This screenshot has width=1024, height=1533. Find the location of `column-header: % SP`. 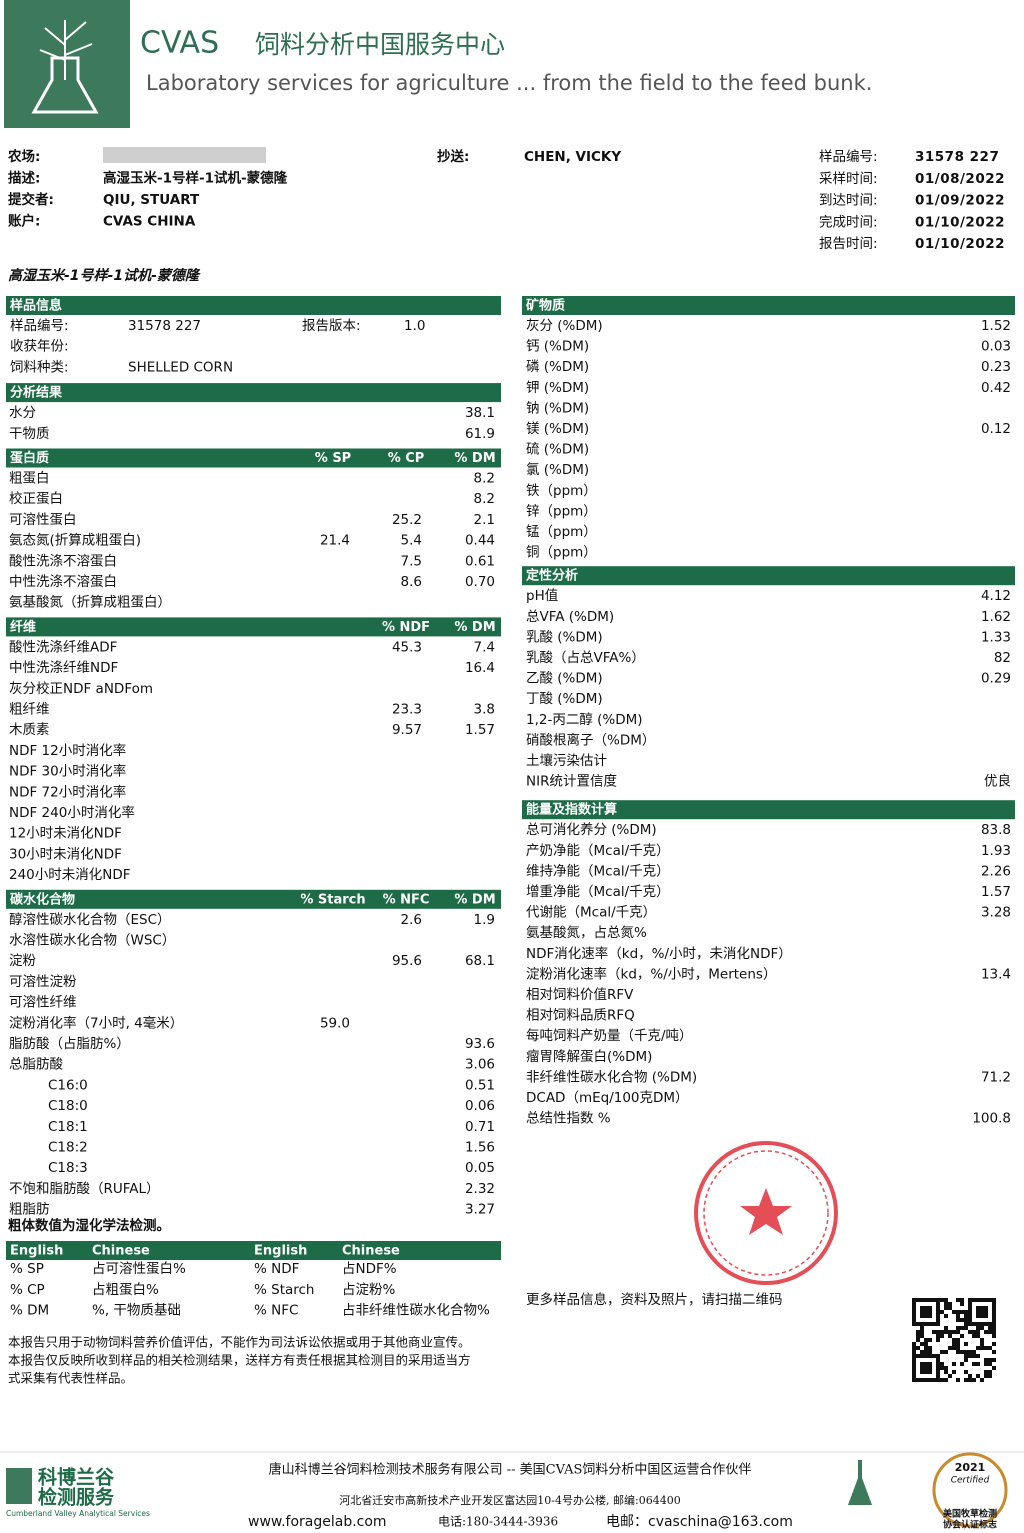

column-header: % SP is located at coordinates (333, 458).